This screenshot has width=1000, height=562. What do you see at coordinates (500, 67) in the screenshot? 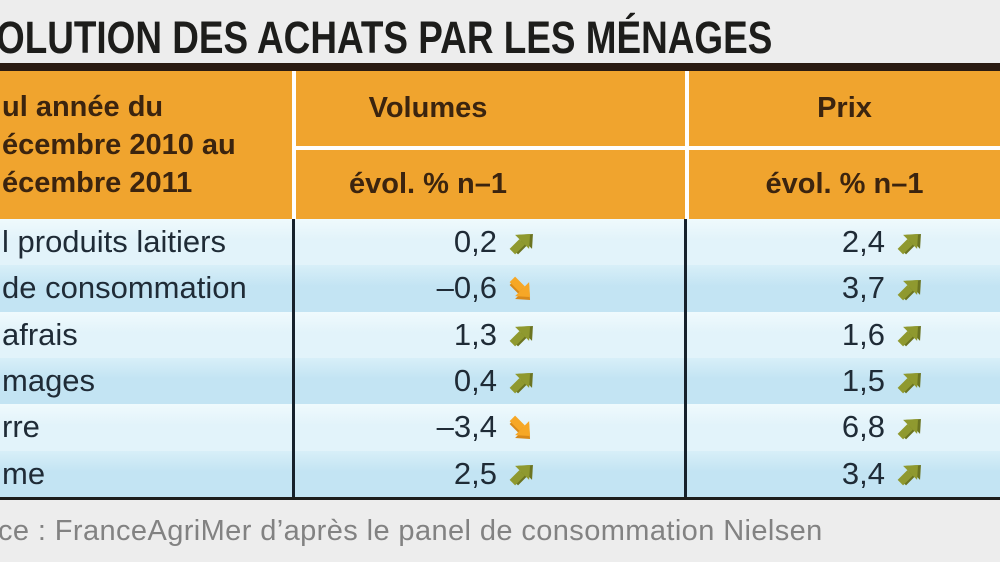
I see `title-underline-bar` at bounding box center [500, 67].